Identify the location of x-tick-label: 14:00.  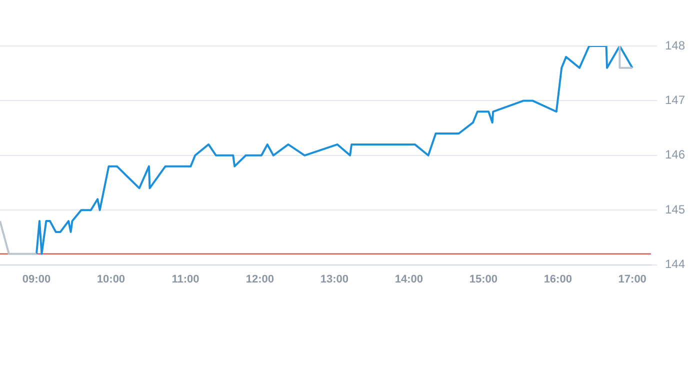
(408, 279).